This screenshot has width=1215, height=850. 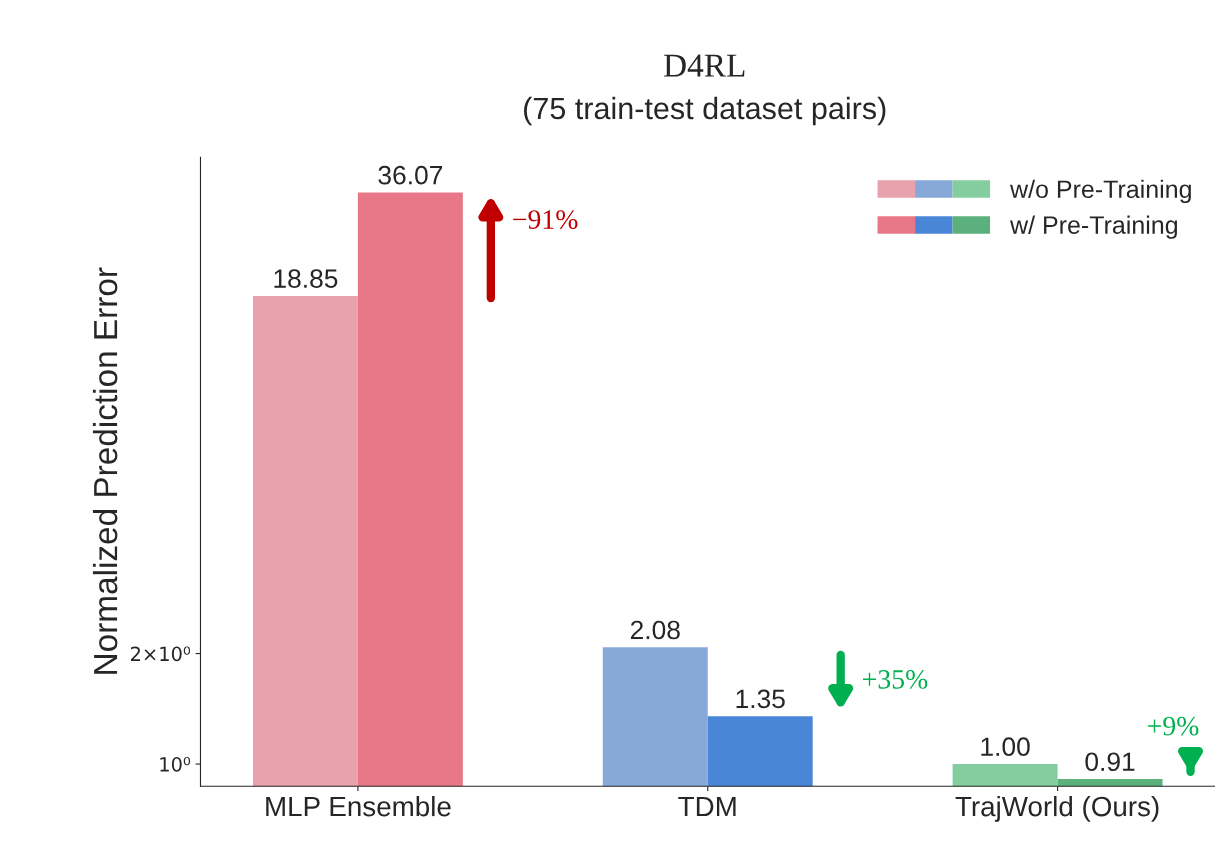 What do you see at coordinates (410, 175) in the screenshot?
I see `data-label: 36.07` at bounding box center [410, 175].